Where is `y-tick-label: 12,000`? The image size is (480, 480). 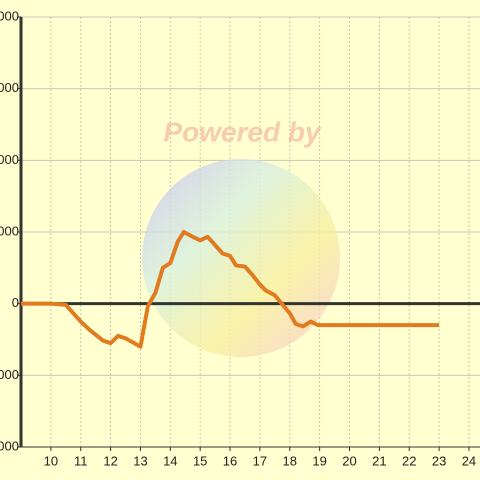
y-tick-label: 12,000 is located at coordinates (9, 15).